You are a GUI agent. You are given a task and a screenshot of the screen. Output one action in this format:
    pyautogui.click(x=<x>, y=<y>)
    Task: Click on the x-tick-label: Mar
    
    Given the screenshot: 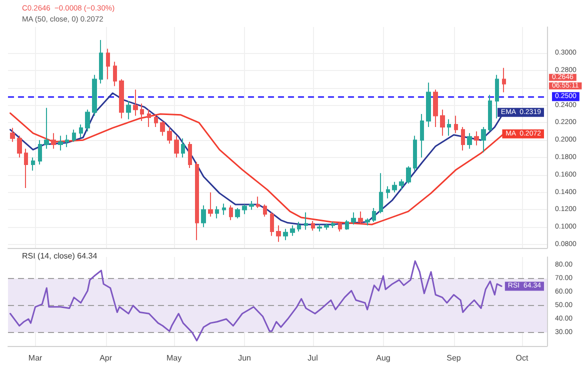 What is the action you would take?
    pyautogui.click(x=35, y=358)
    